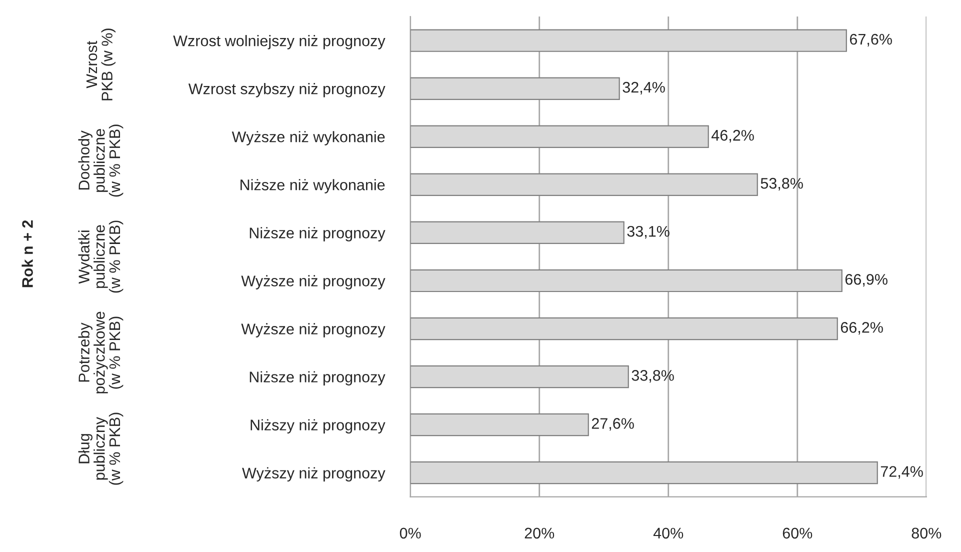 The image size is (961, 552). What do you see at coordinates (101, 353) in the screenshot?
I see `text: Potrzeby pożyczkowe (w % PKB)` at bounding box center [101, 353].